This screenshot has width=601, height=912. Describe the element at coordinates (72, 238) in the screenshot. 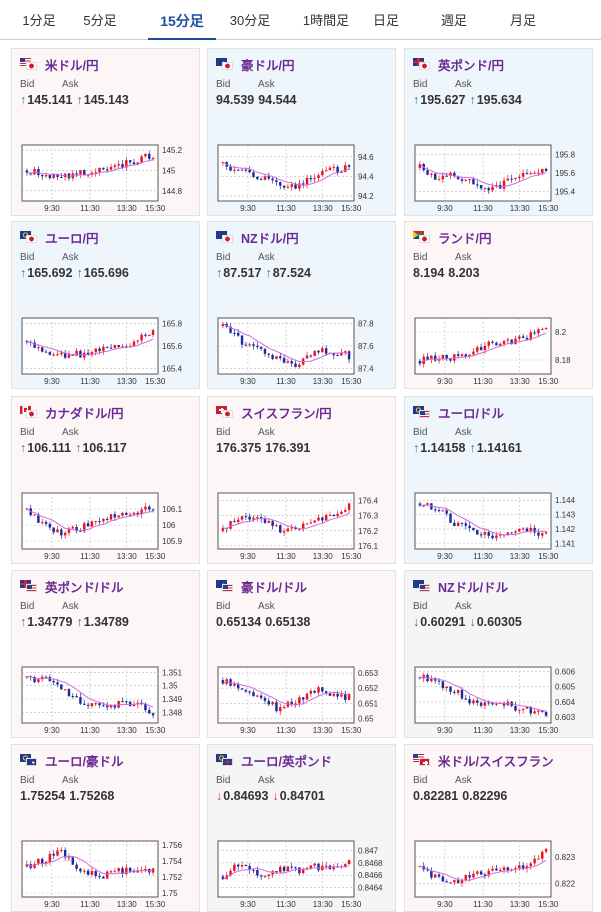

I see `pair-name-link: ユーロ/円` at that location.